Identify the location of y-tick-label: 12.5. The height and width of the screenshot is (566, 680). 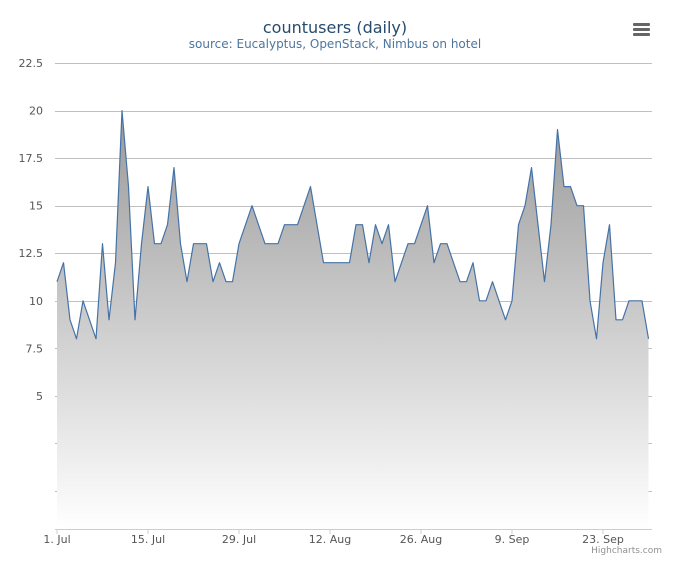
(31, 253).